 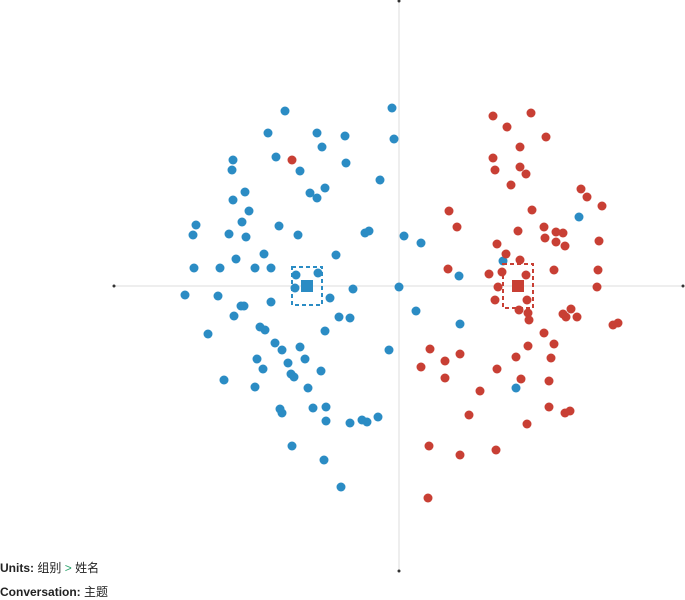 What do you see at coordinates (40, 592) in the screenshot?
I see `conversation-label: Conversation:` at bounding box center [40, 592].